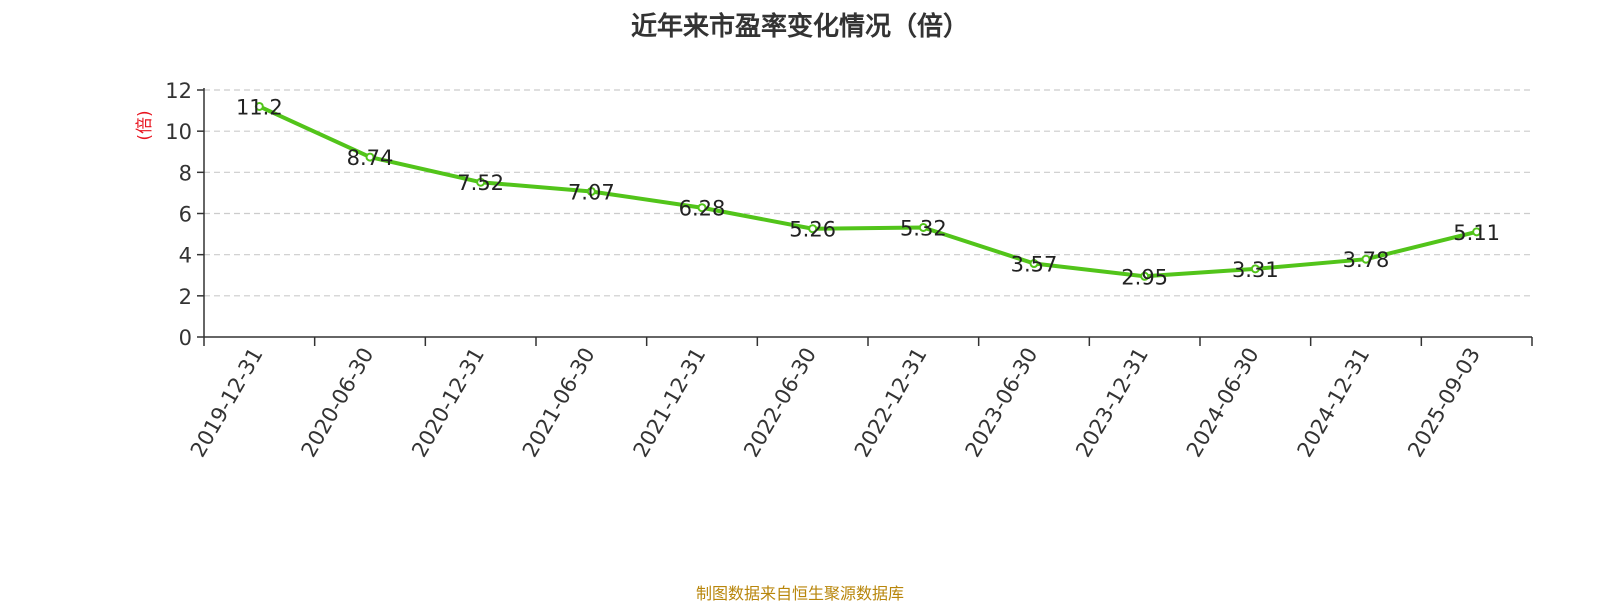 This screenshot has height=604, width=1600. I want to click on data-label: 3.57, so click(1034, 265).